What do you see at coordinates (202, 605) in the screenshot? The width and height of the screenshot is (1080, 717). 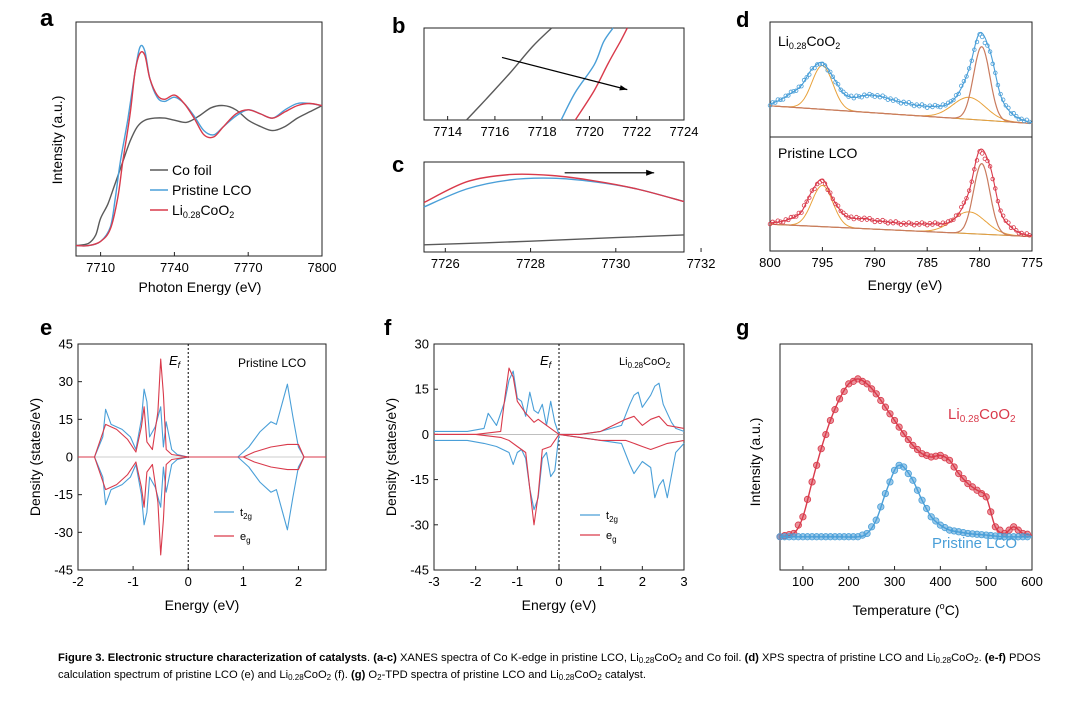 I see `panel-e-xlabel: Energy (eV)` at bounding box center [202, 605].